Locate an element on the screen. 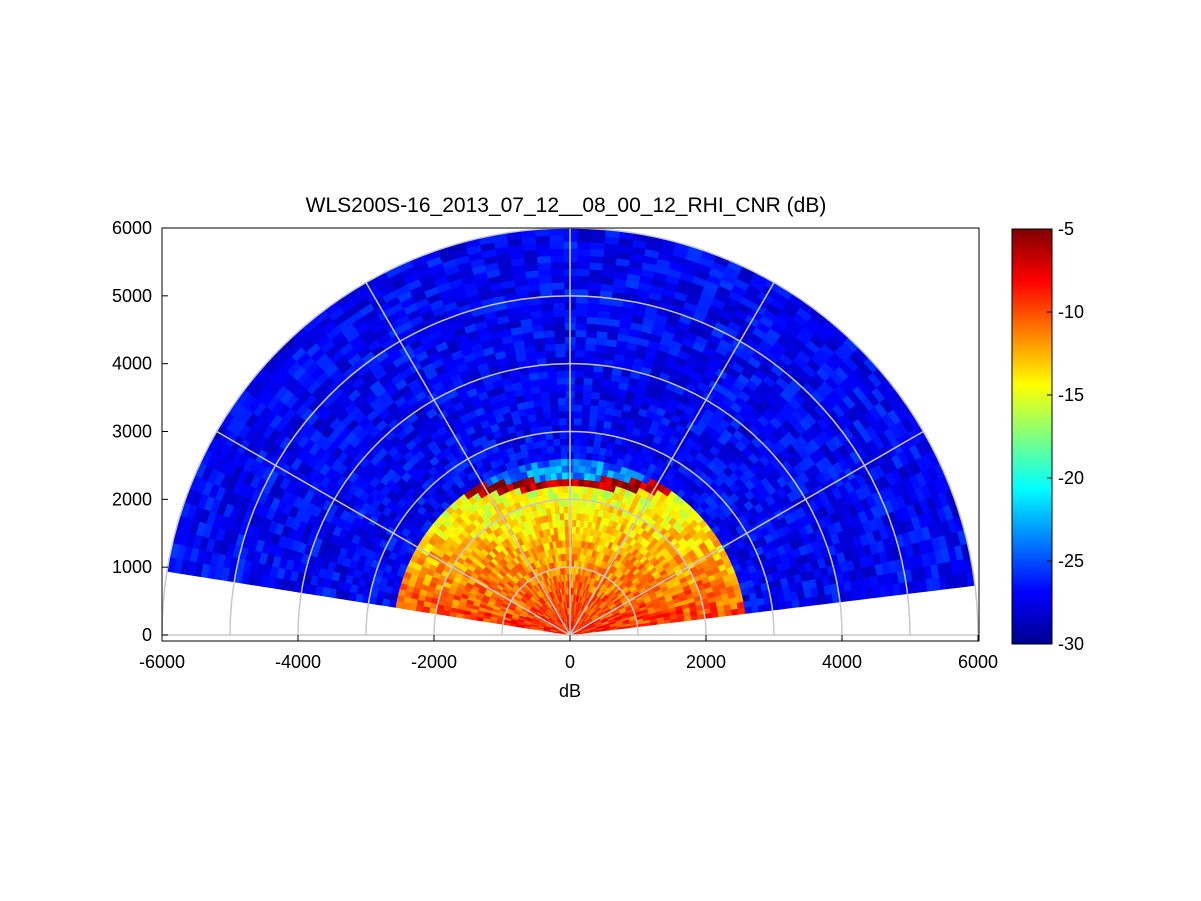  y-tick-label: 5000 is located at coordinates (132, 296).